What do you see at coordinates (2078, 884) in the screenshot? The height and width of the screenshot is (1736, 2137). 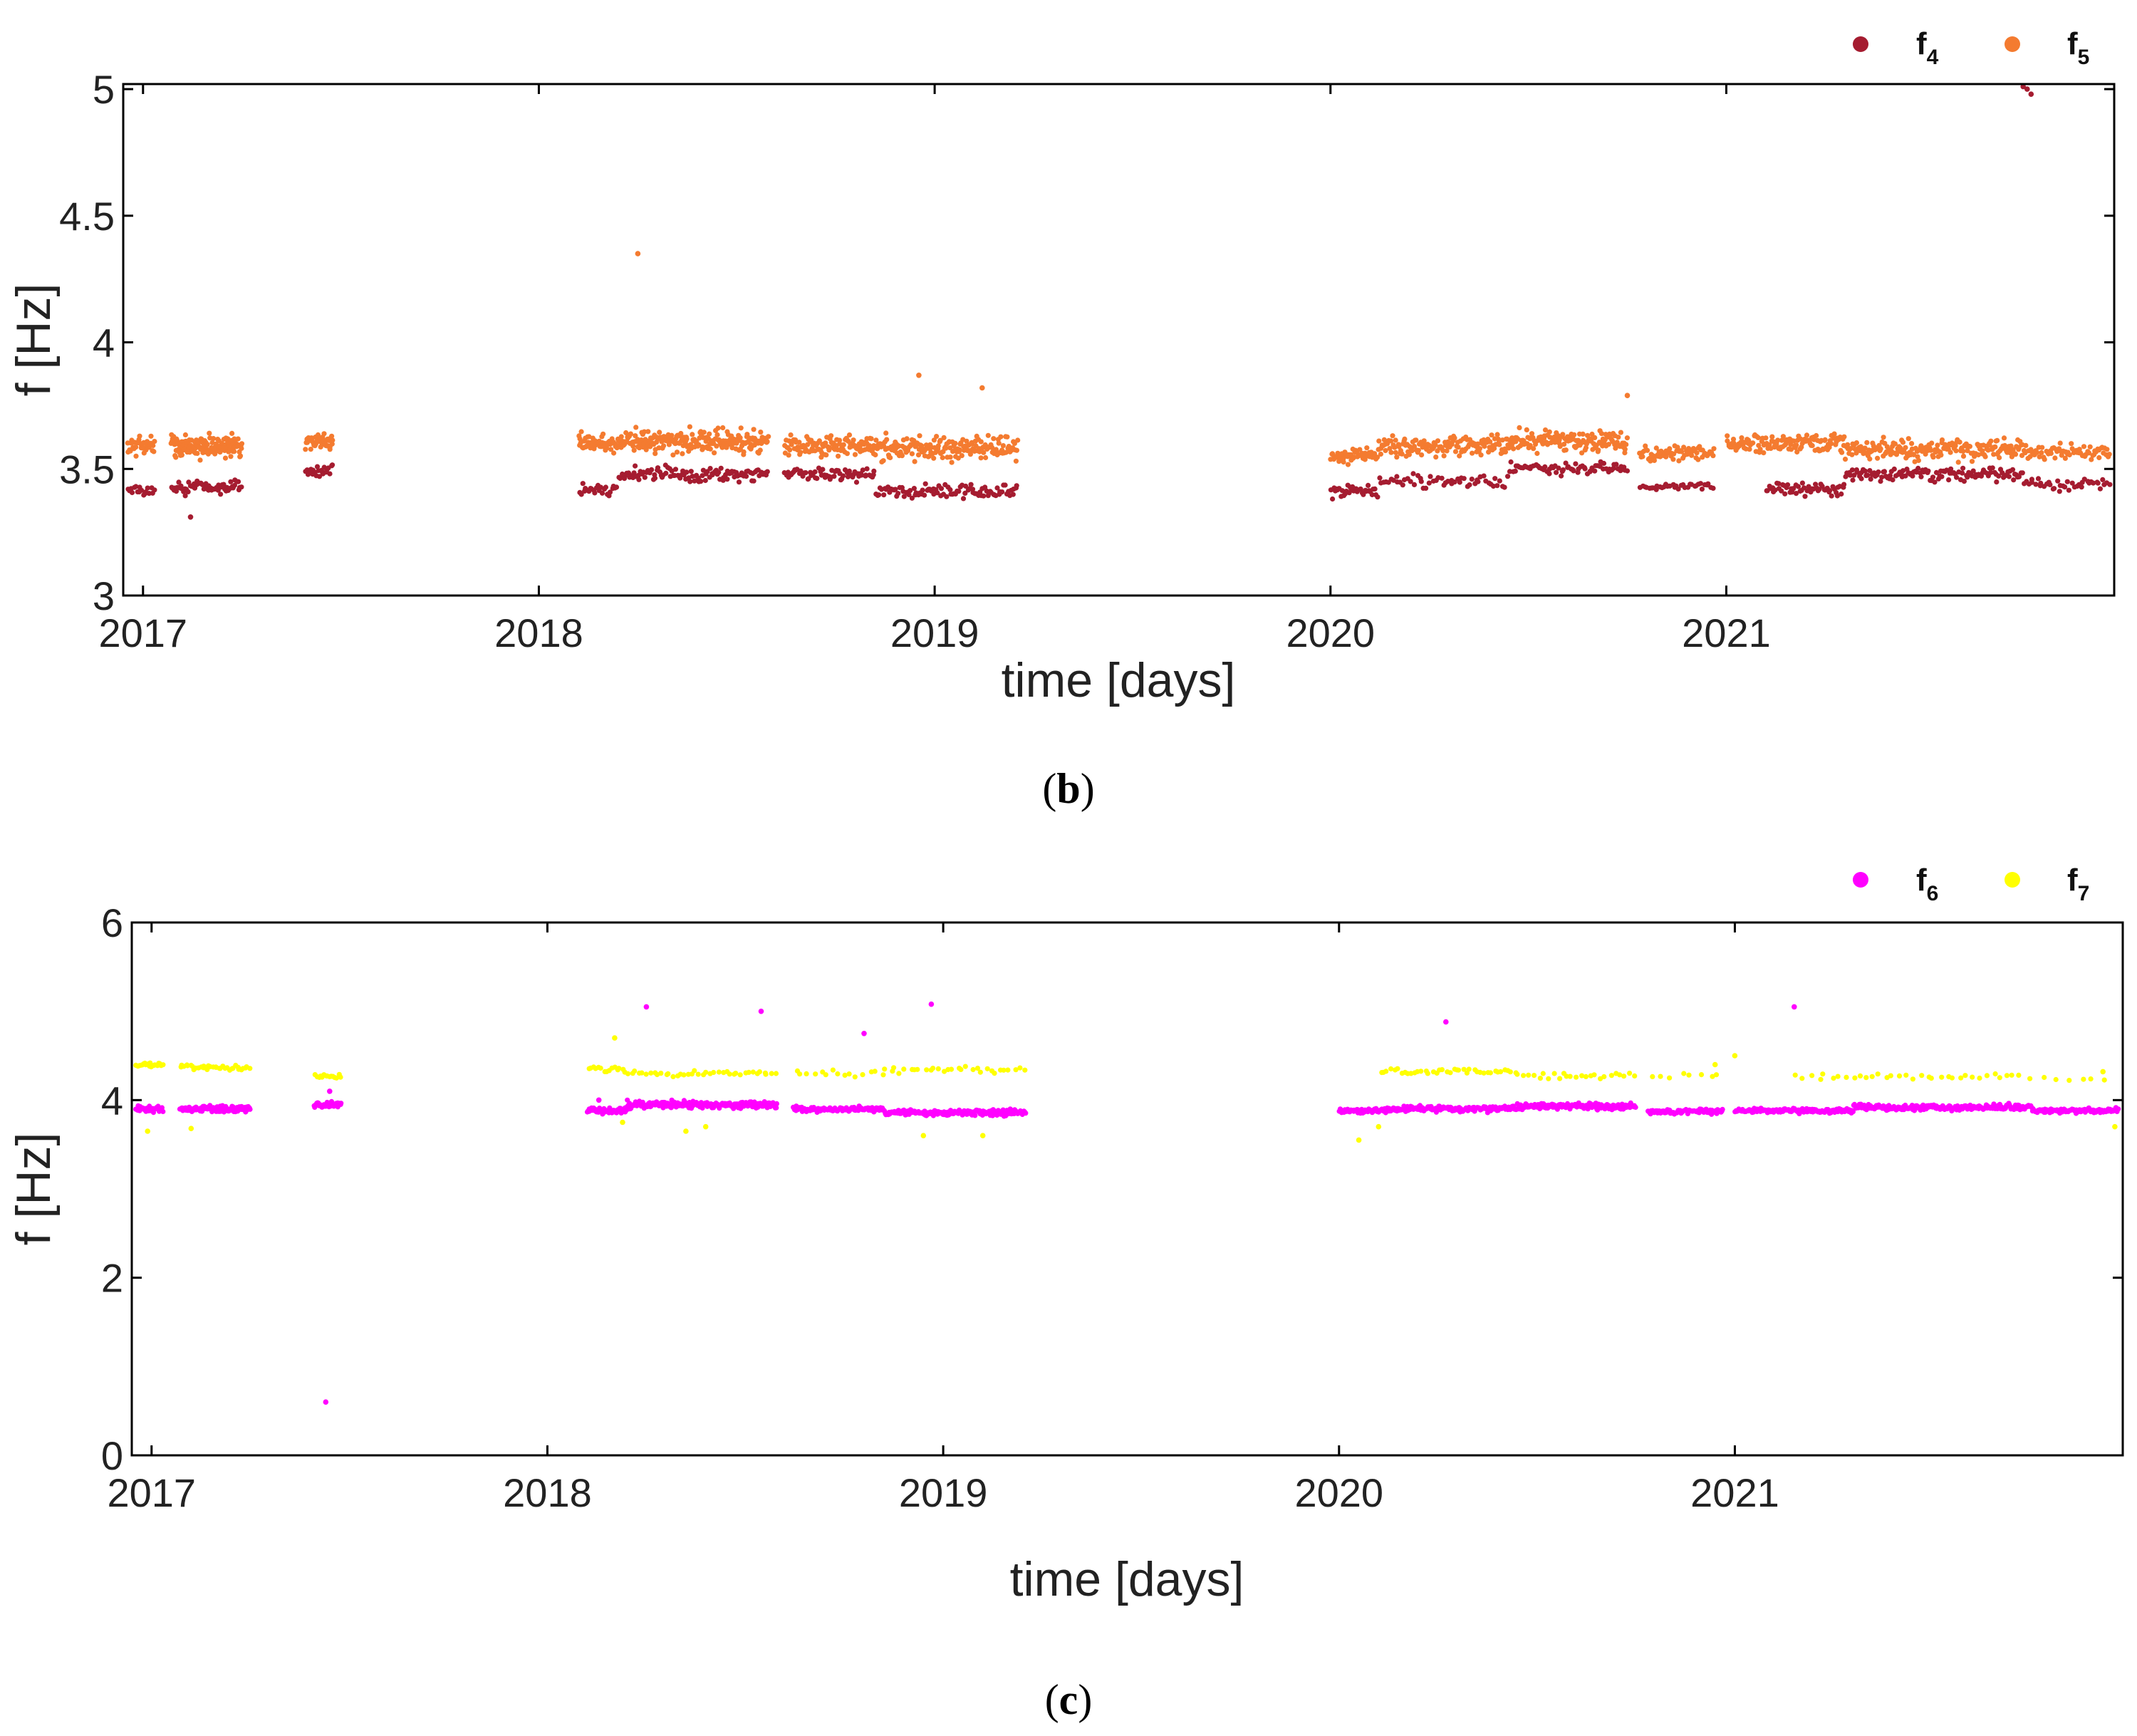 I see `legend-label-f7: f7` at bounding box center [2078, 884].